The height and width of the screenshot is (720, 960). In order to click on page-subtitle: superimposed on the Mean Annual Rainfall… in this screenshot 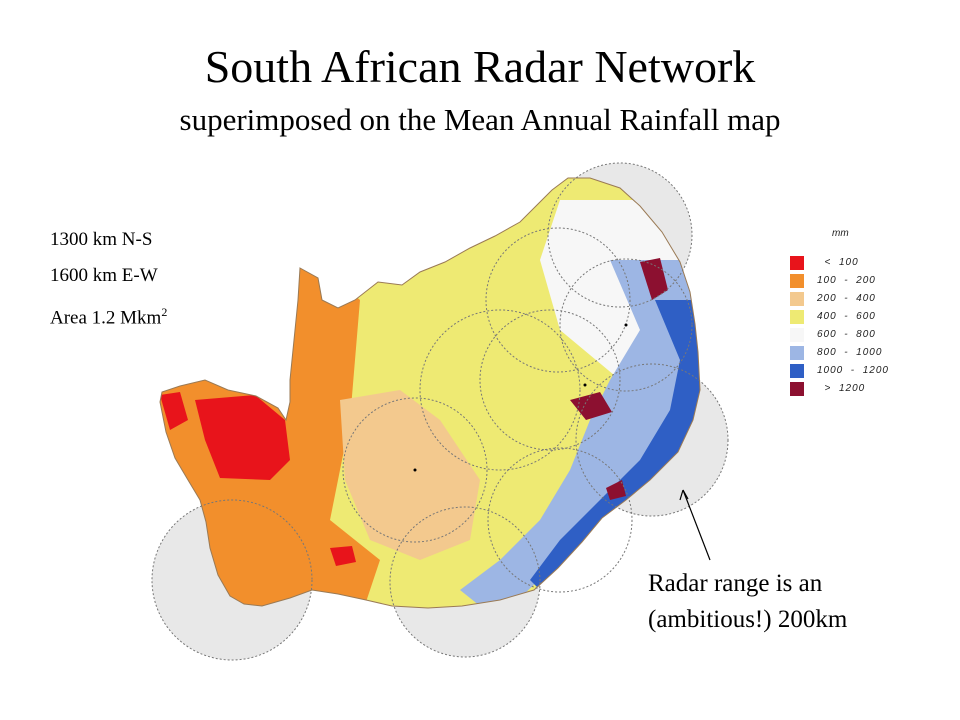, I will do `click(480, 119)`.